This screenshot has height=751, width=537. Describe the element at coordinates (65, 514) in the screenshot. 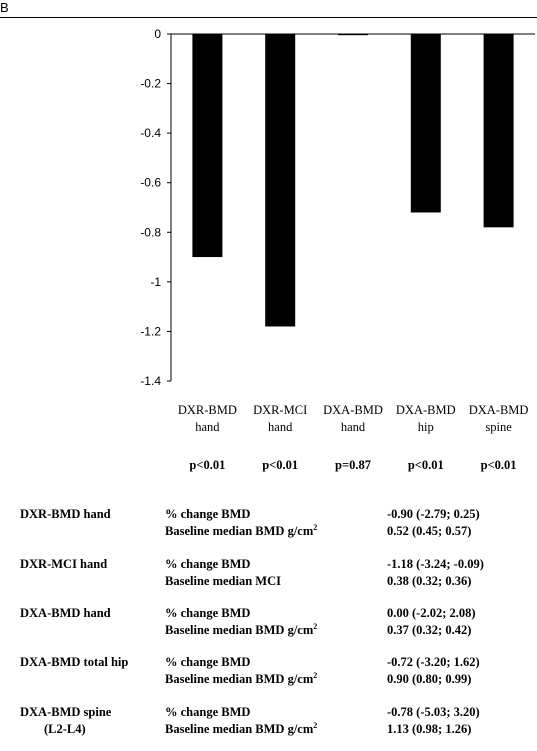

I see `table-row-name: DXR-BMD hand` at that location.